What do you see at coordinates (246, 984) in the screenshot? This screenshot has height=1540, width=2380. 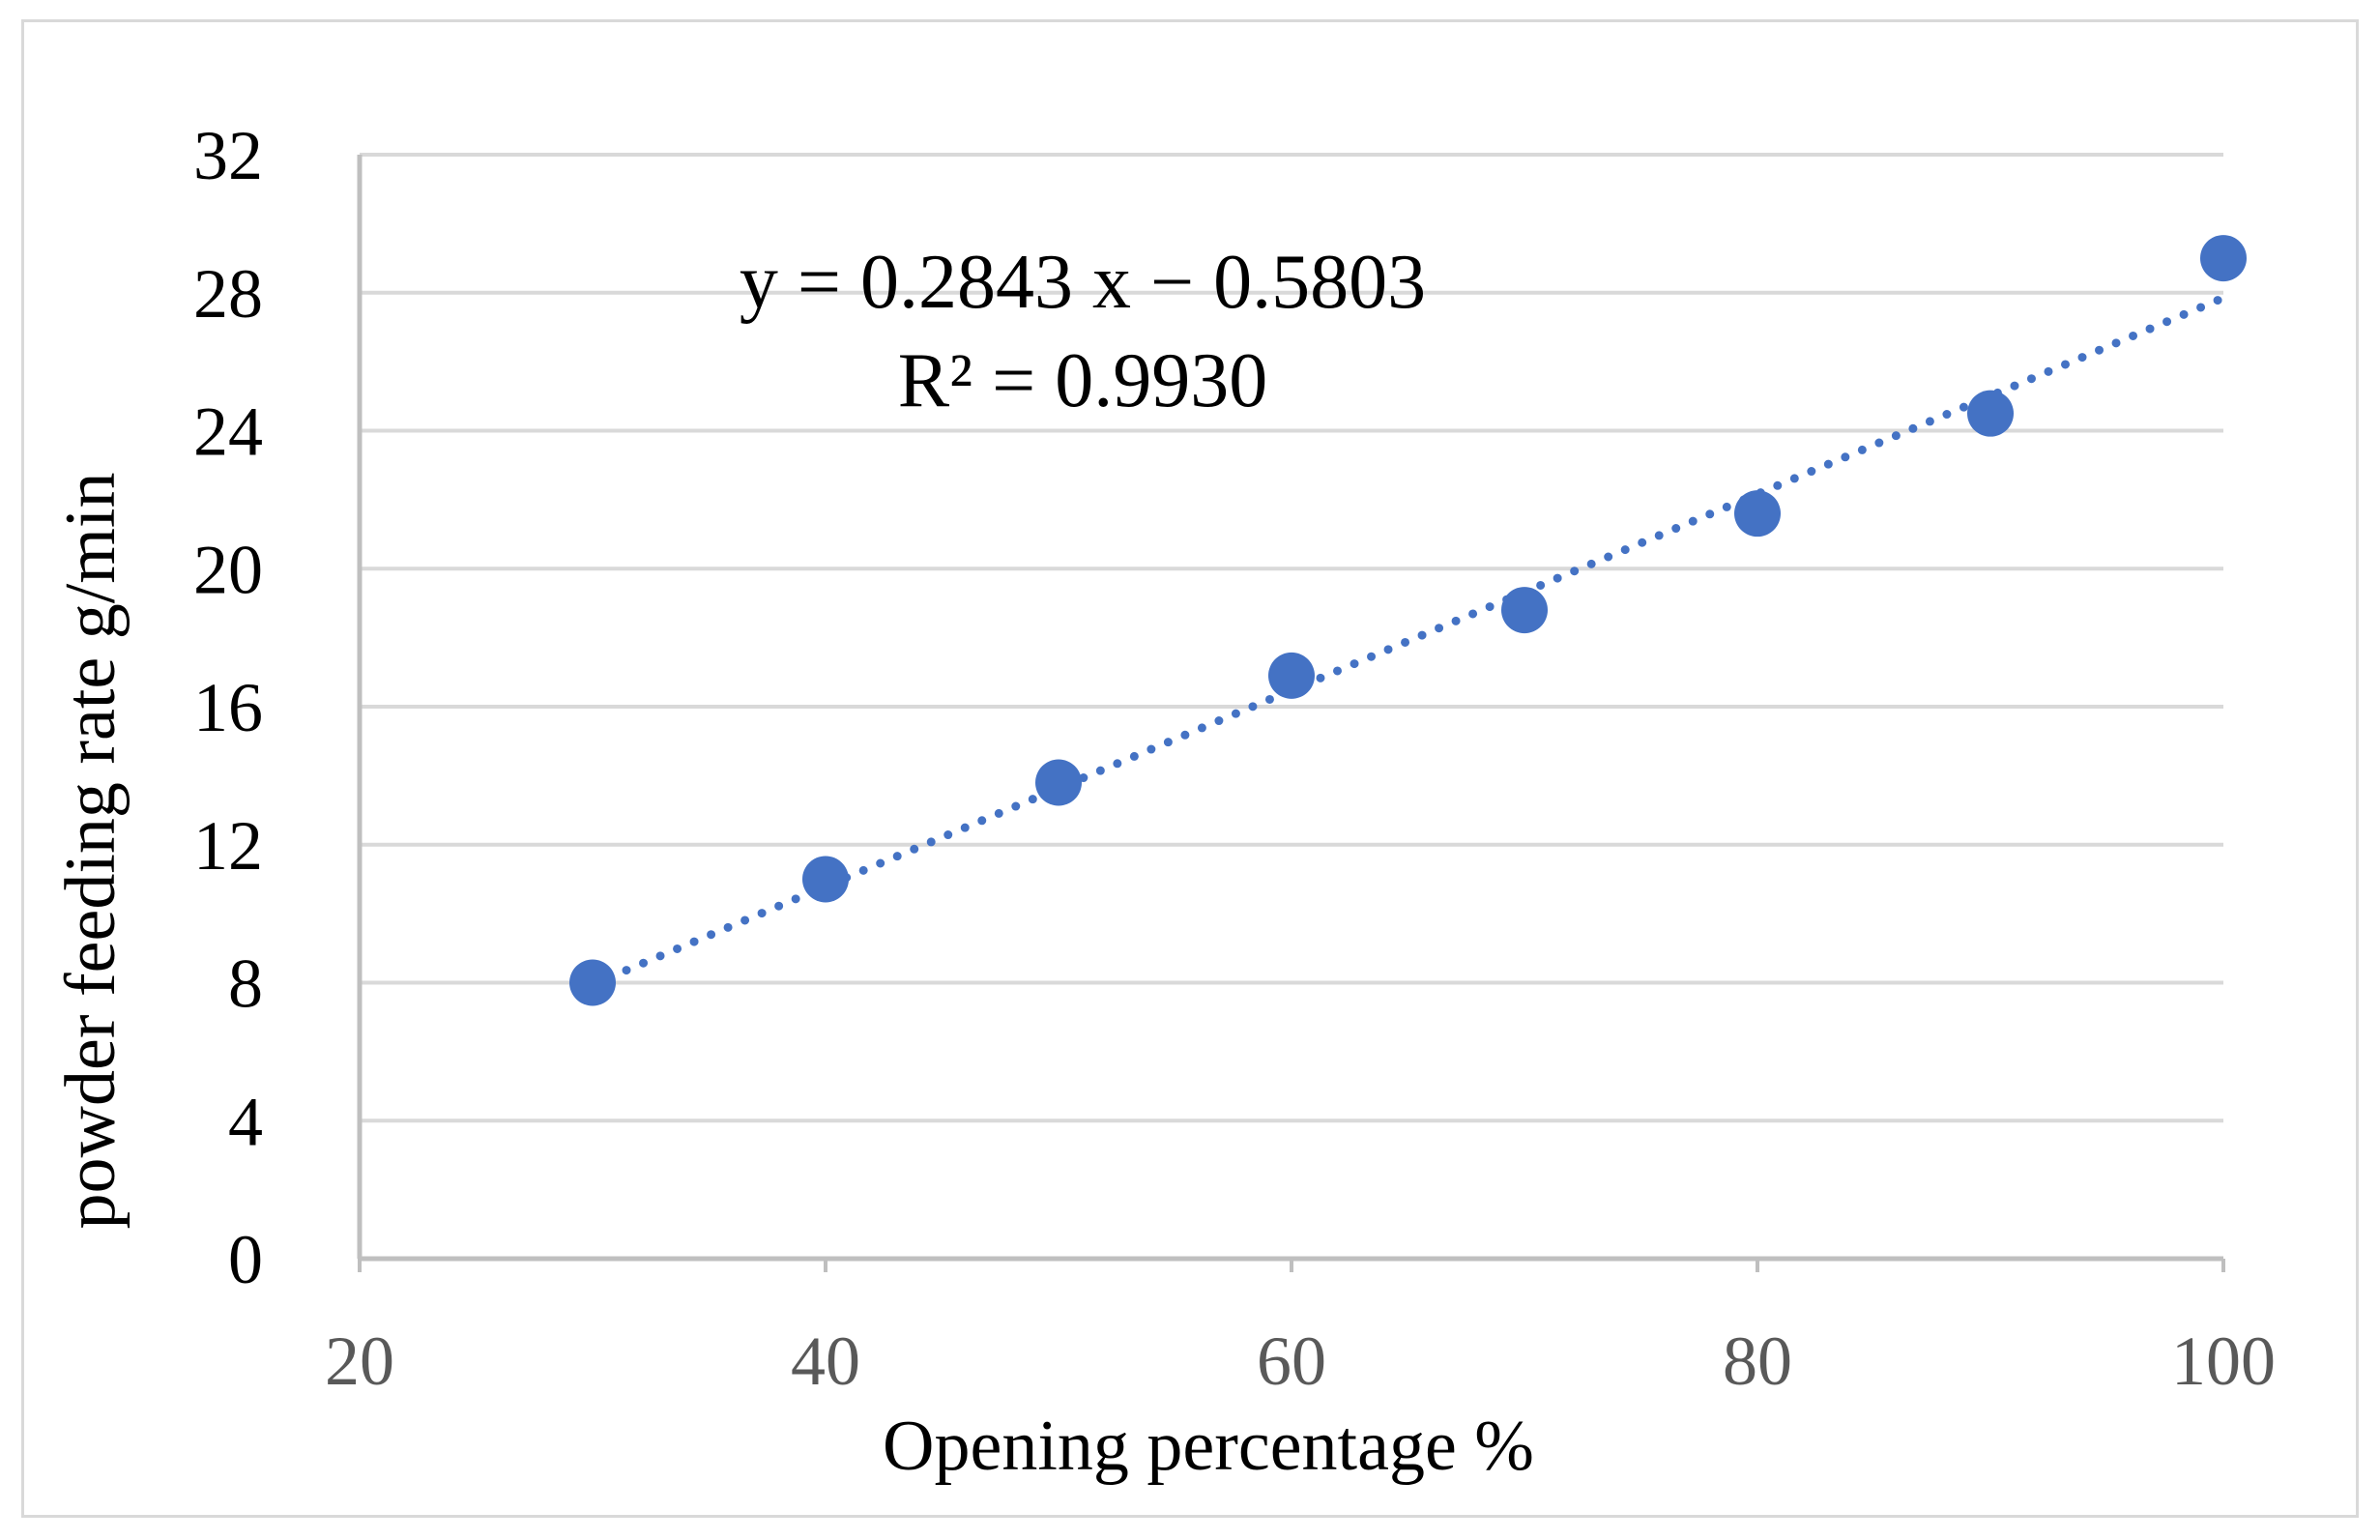 I see `y-tick-label: 8` at bounding box center [246, 984].